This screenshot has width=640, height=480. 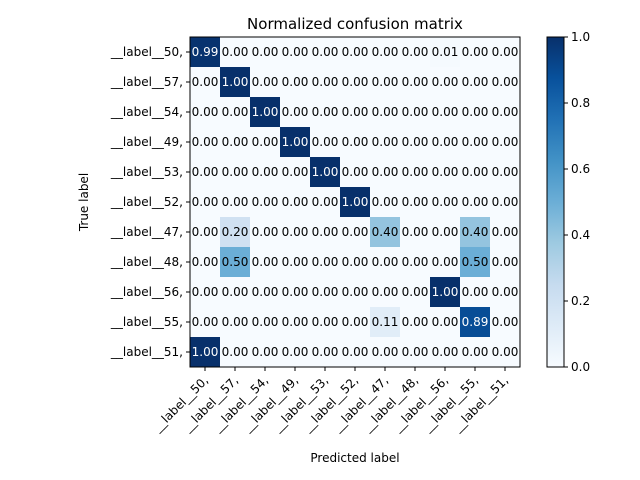 I want to click on colorbar-tick-label: 0.4, so click(x=580, y=235).